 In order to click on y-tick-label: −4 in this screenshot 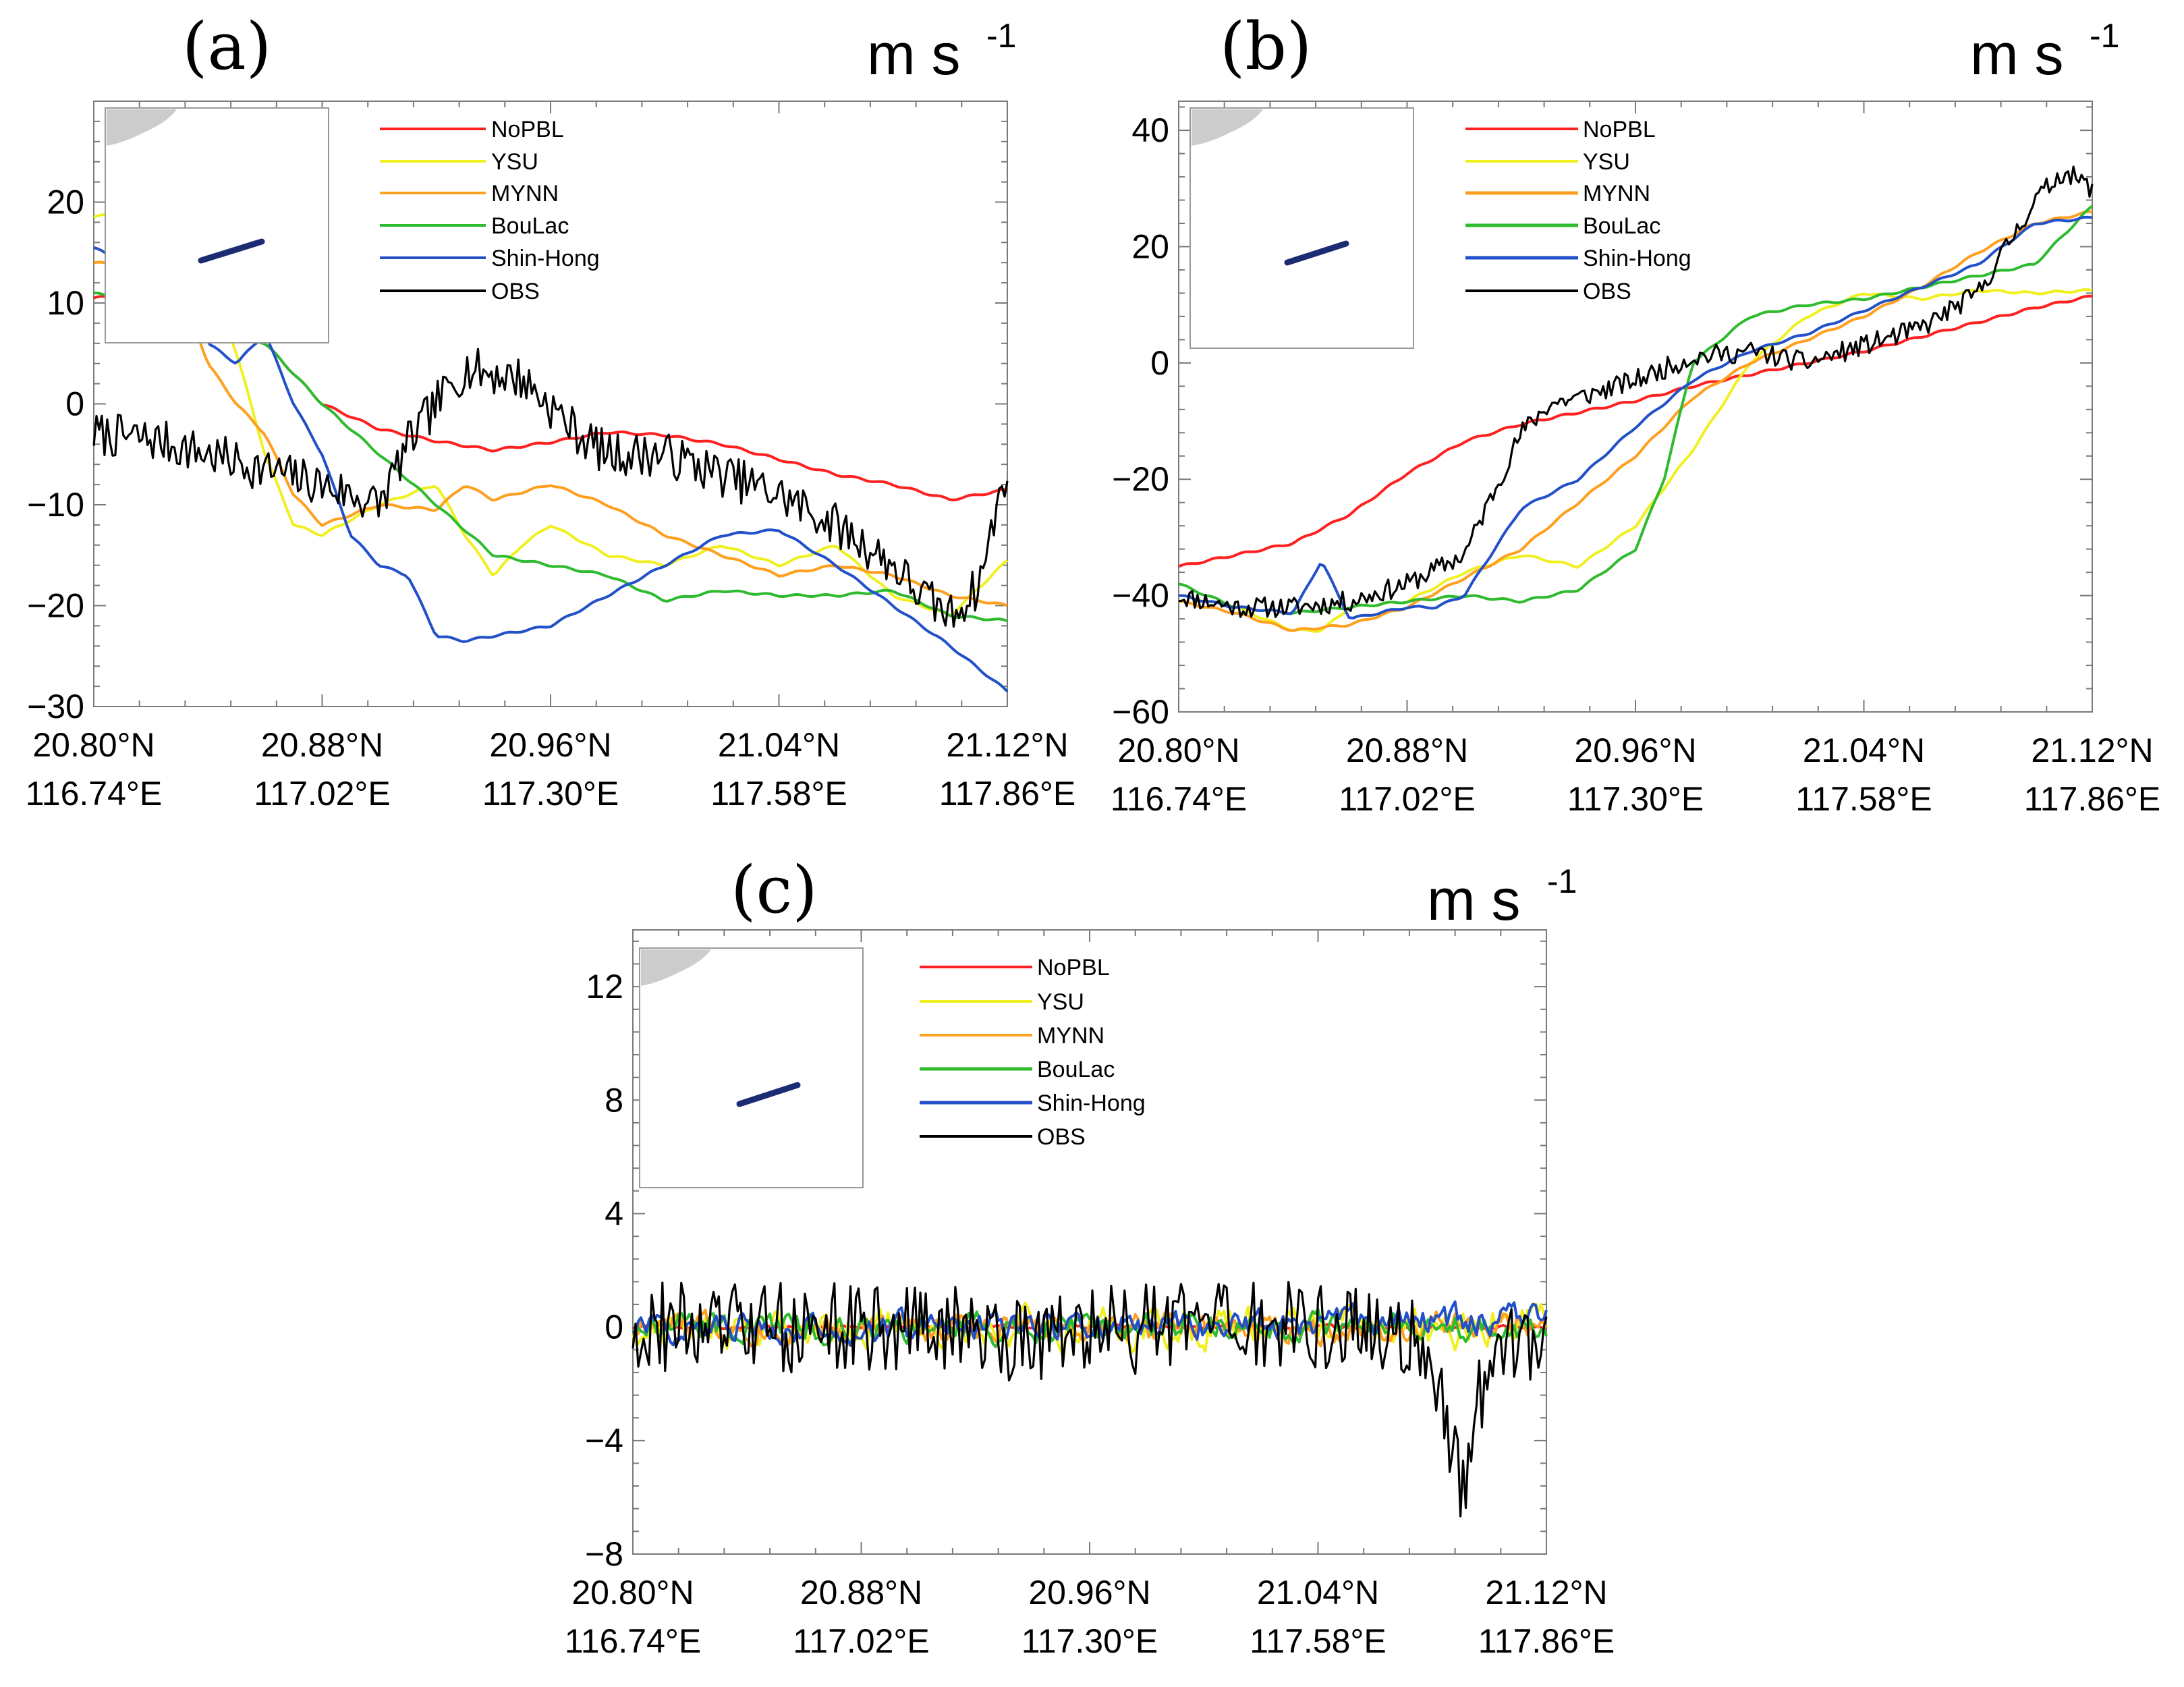, I will do `click(604, 1441)`.